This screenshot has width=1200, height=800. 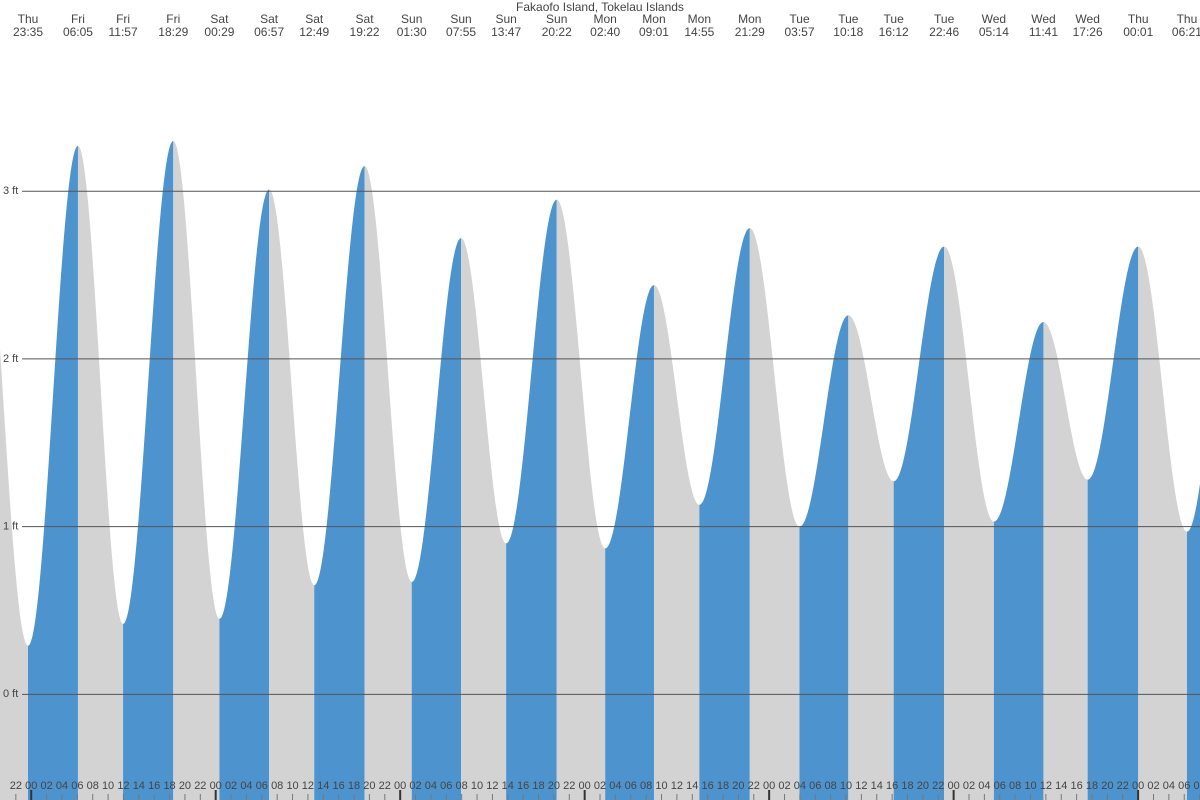 What do you see at coordinates (1043, 19) in the screenshot?
I see `extreme-day: Wed` at bounding box center [1043, 19].